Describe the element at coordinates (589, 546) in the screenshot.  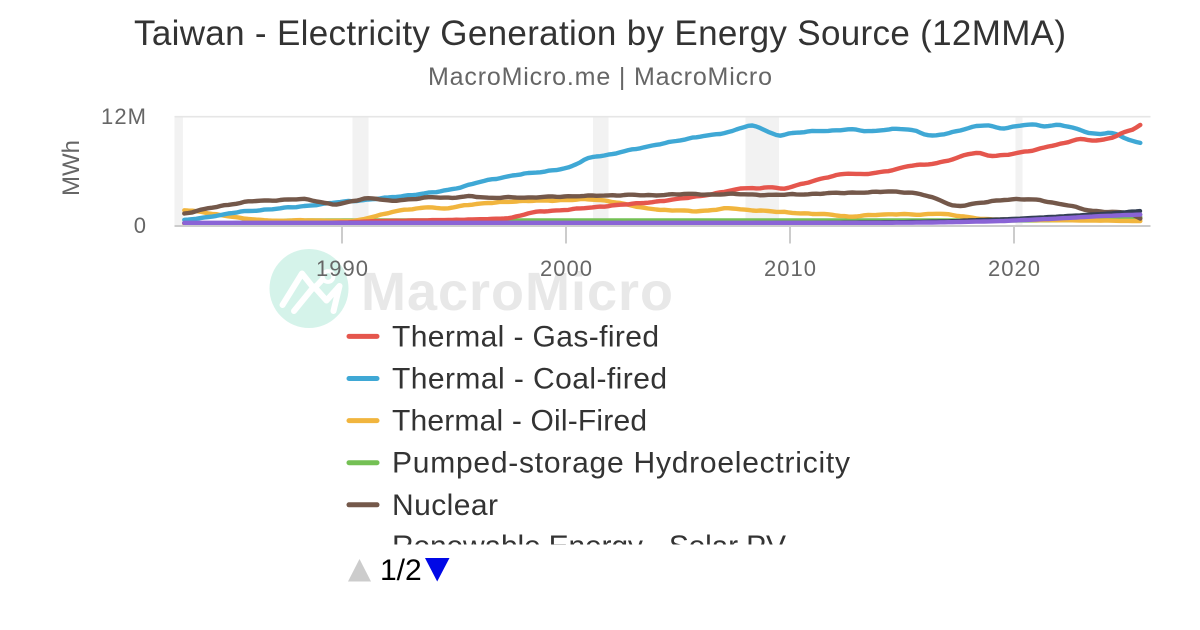
I see `svg-text: Renewable Energy - Solar PV` at that location.